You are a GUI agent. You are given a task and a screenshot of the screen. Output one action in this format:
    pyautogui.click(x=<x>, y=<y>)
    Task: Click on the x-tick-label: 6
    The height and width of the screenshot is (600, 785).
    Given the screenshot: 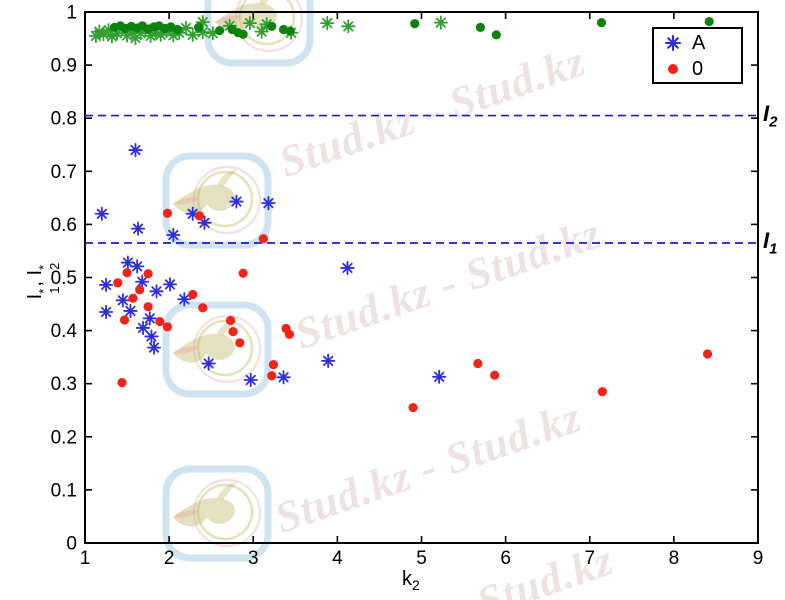 What is the action you would take?
    pyautogui.click(x=505, y=558)
    